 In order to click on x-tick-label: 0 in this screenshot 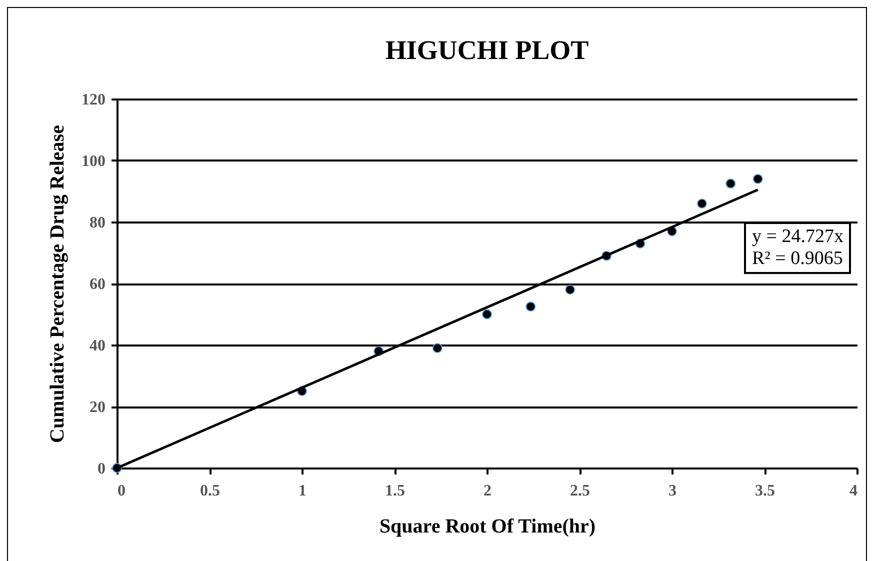, I will do `click(122, 491)`.